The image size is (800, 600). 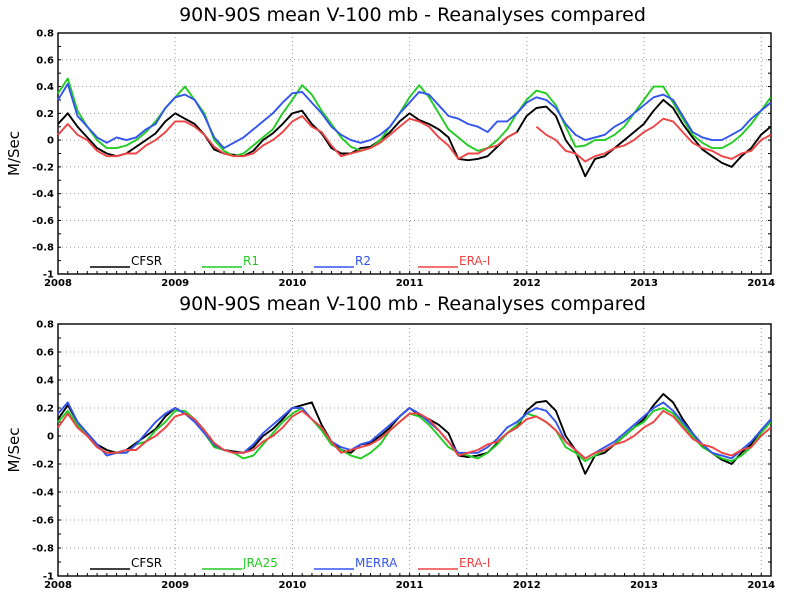 What do you see at coordinates (363, 261) in the screenshot?
I see `legend-label: R2` at bounding box center [363, 261].